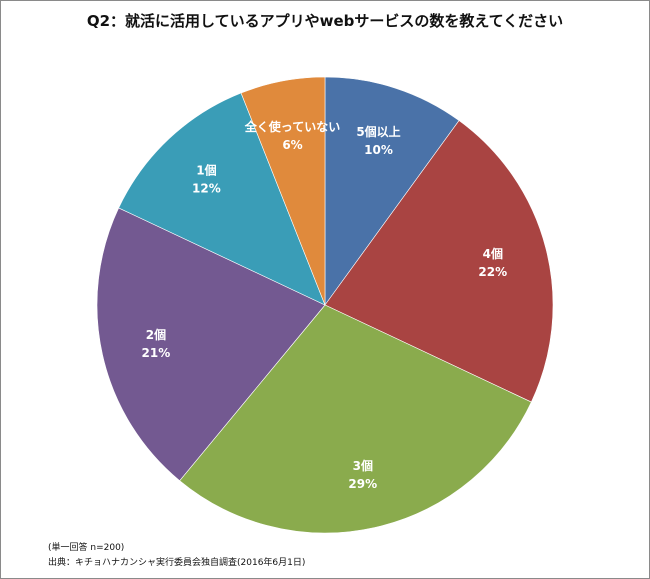 The height and width of the screenshot is (579, 650). I want to click on chart-title: Q2：就活に活用しているアプリやwebサービスの数を教えてください, so click(325, 21).